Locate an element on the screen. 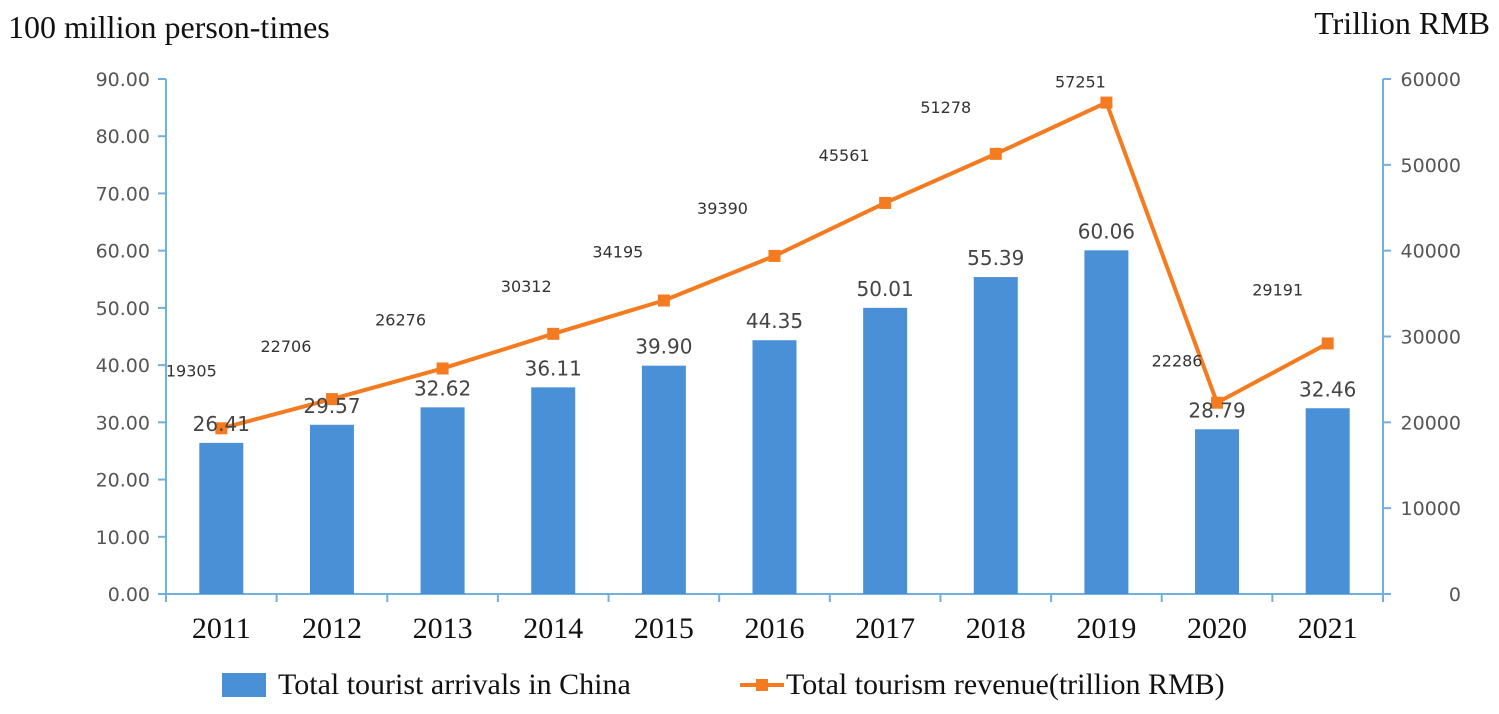 The height and width of the screenshot is (714, 1499). bar-data-label: 26.41 is located at coordinates (221, 424).